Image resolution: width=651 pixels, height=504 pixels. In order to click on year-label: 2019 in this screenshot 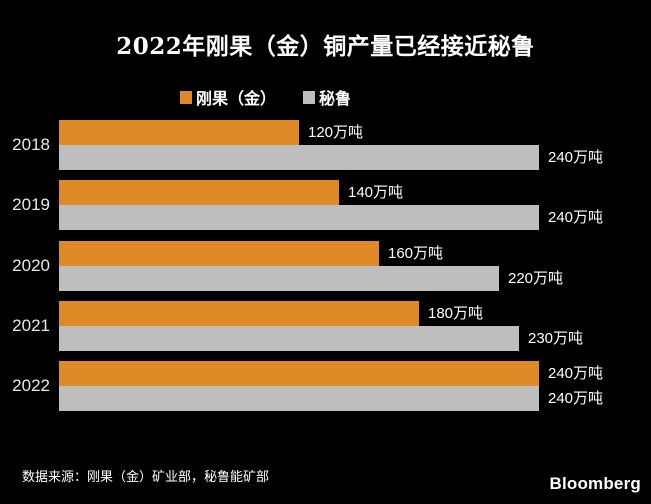, I will do `click(31, 204)`.